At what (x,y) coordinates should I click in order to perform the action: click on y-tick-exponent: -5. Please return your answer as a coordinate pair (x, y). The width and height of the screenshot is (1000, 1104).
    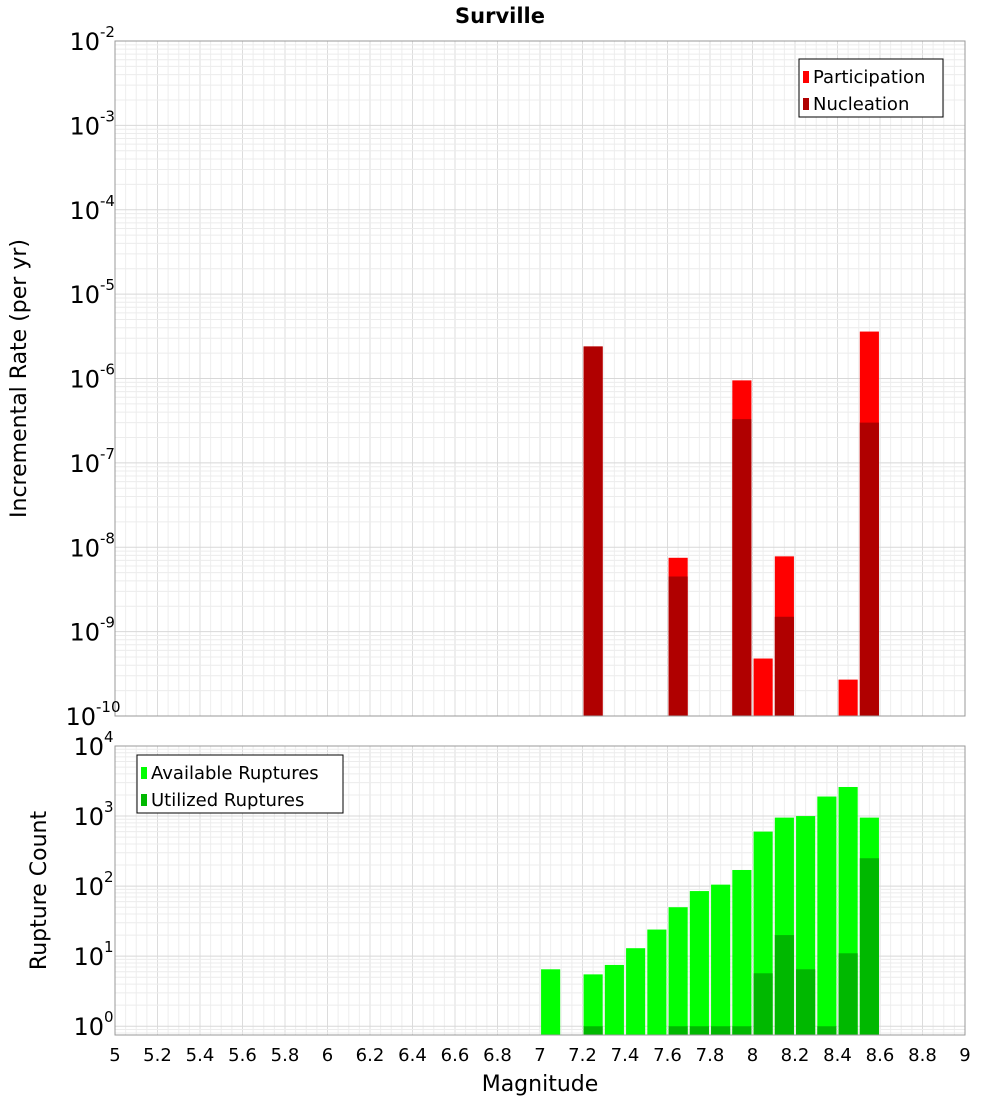
    Looking at the image, I should click on (107, 285).